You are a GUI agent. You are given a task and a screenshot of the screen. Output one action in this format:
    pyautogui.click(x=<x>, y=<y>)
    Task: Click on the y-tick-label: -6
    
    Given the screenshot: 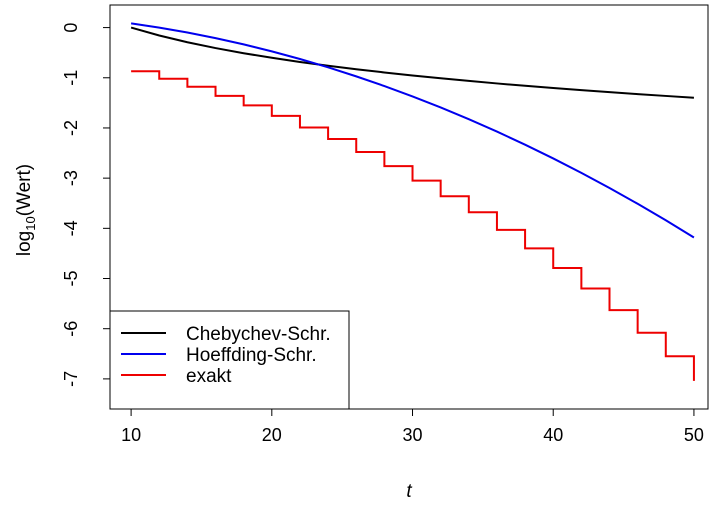 What is the action you would take?
    pyautogui.click(x=71, y=329)
    